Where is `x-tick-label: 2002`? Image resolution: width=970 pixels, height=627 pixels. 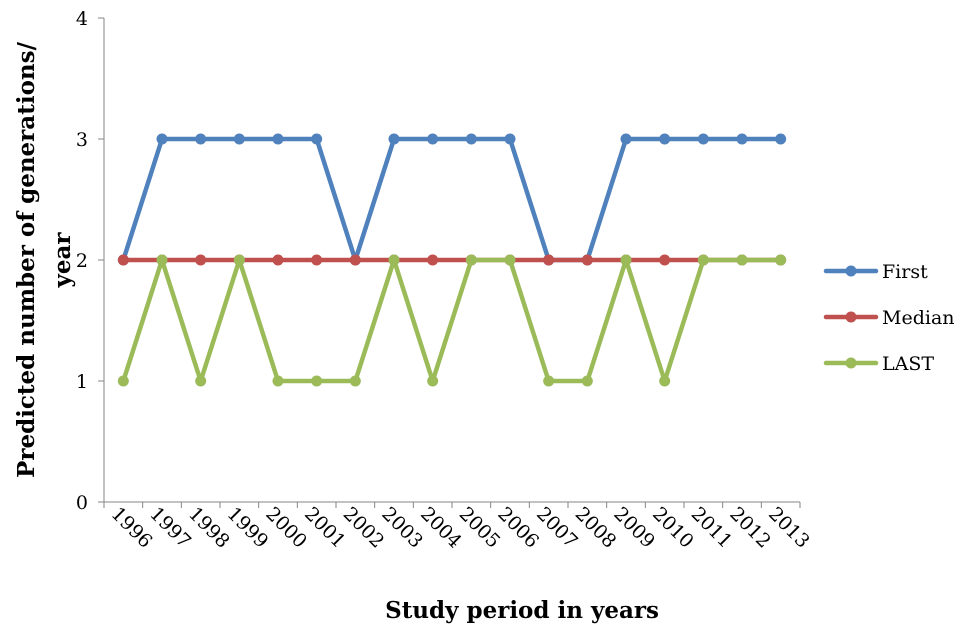
x-tick-label: 2002 is located at coordinates (364, 528).